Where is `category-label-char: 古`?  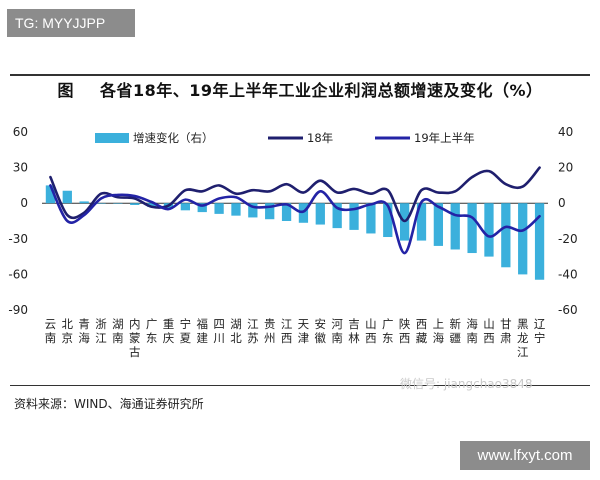 category-label-char: 古 is located at coordinates (135, 352).